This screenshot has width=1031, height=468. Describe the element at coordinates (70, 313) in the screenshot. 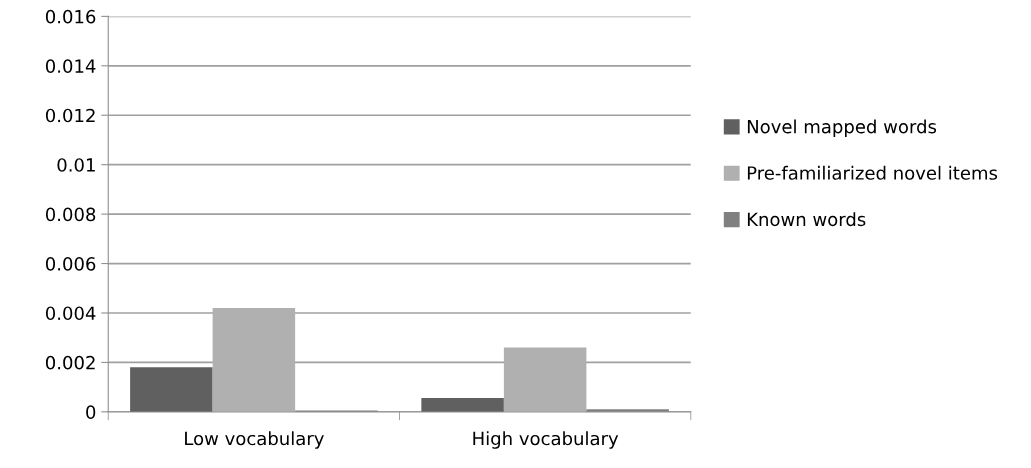

I see `y-tick-label: 0.004` at that location.